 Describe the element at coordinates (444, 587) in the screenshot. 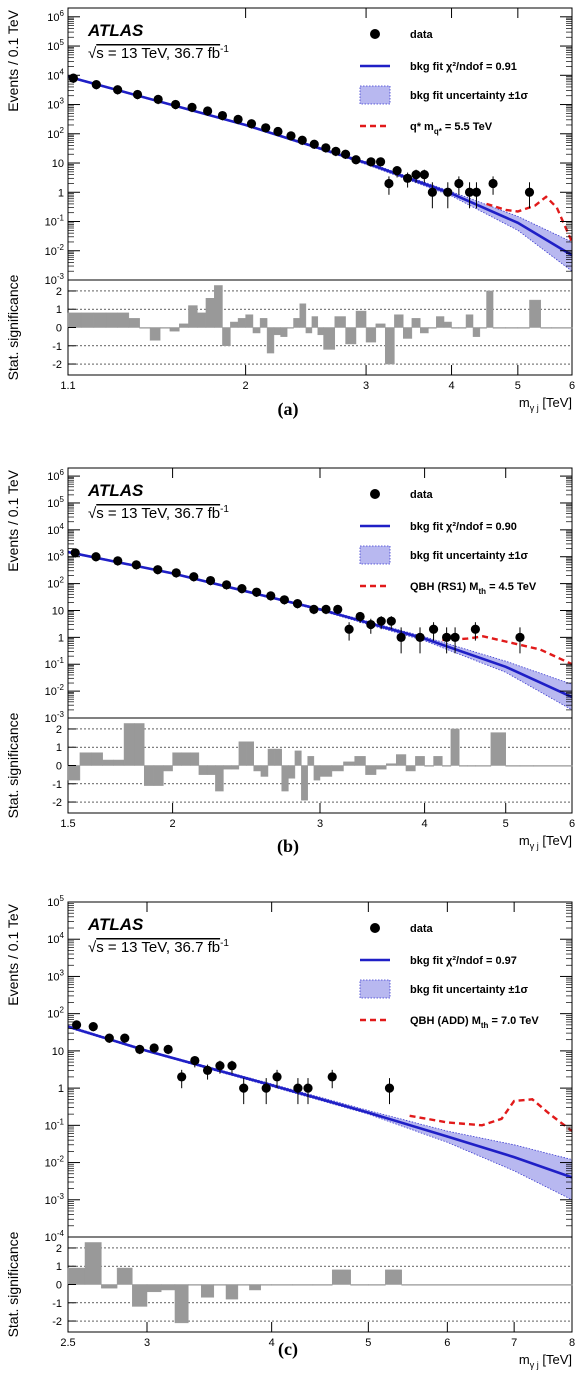

I see `legend-signal-main: QBH (RS1) M` at that location.